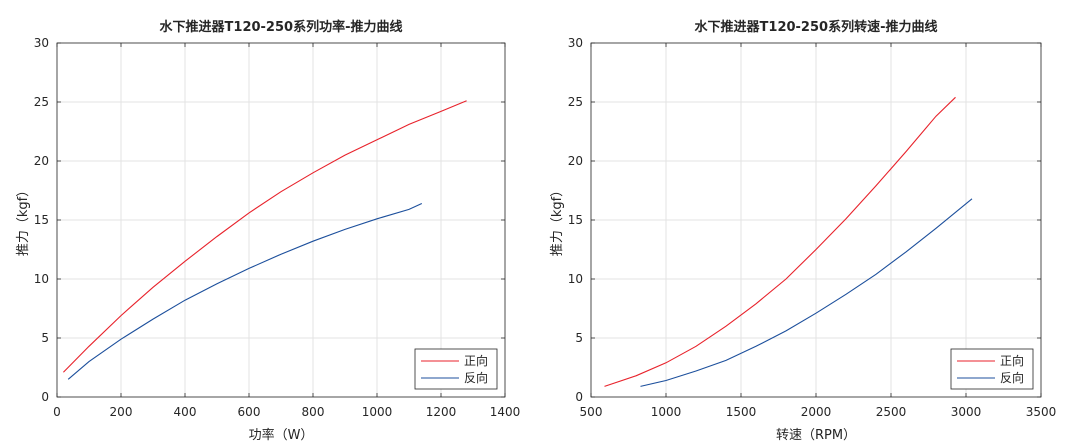 The image size is (1068, 448). Describe the element at coordinates (591, 412) in the screenshot. I see `x-tick-label: 500` at that location.